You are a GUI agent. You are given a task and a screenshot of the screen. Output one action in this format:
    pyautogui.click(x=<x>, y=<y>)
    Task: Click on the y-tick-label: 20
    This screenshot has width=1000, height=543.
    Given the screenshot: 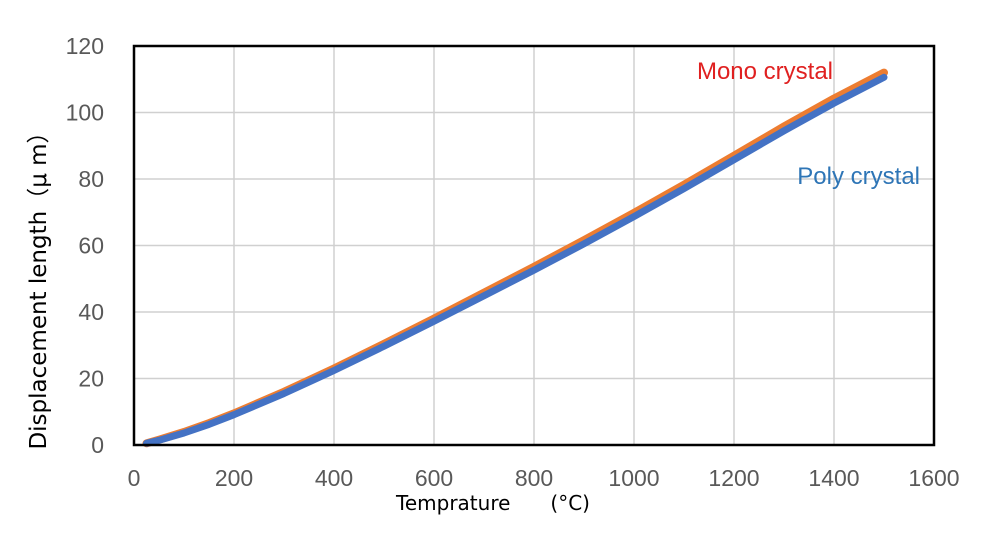 What is the action you would take?
    pyautogui.click(x=91, y=379)
    